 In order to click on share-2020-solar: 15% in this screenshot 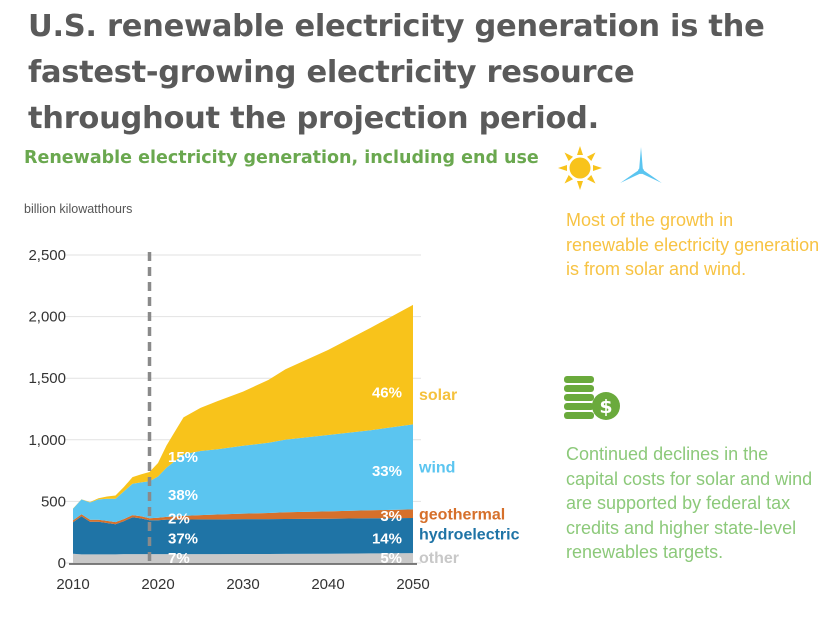, I will do `click(183, 457)`.